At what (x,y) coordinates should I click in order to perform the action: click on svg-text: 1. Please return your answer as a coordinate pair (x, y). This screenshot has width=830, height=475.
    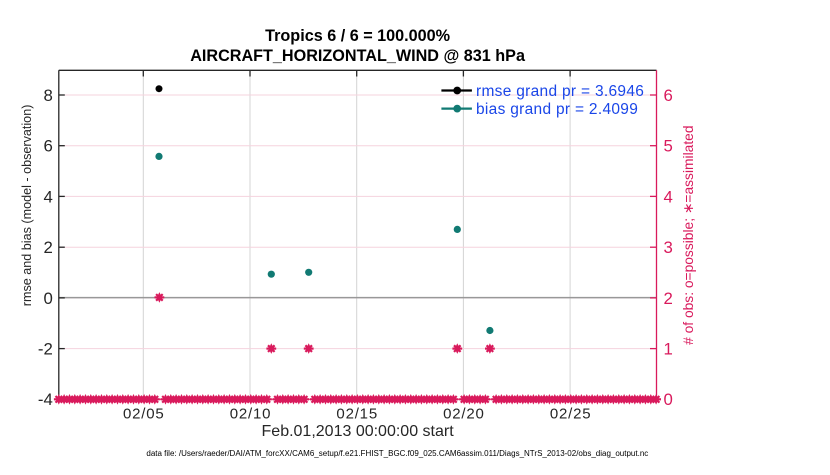
    Looking at the image, I should click on (668, 349).